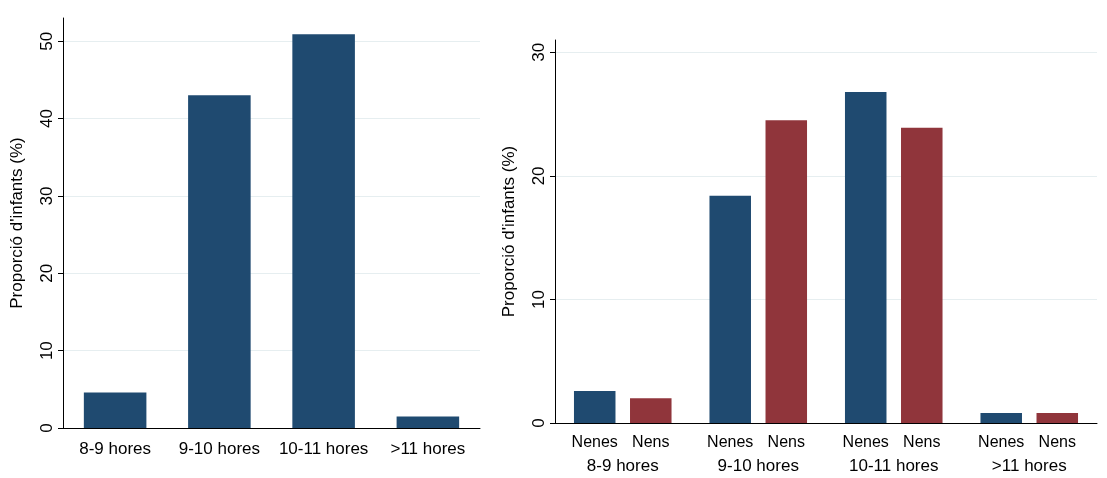  I want to click on series-label: Nens, so click(651, 441).